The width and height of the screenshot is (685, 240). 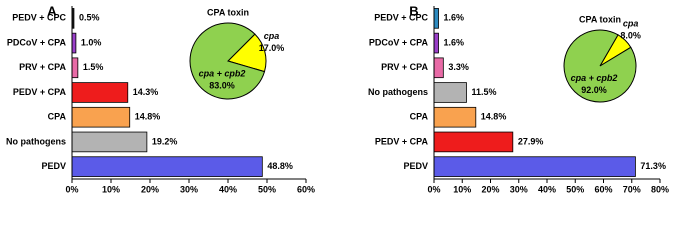 What do you see at coordinates (272, 48) in the screenshot?
I see `slice-value: 17.0%` at bounding box center [272, 48].